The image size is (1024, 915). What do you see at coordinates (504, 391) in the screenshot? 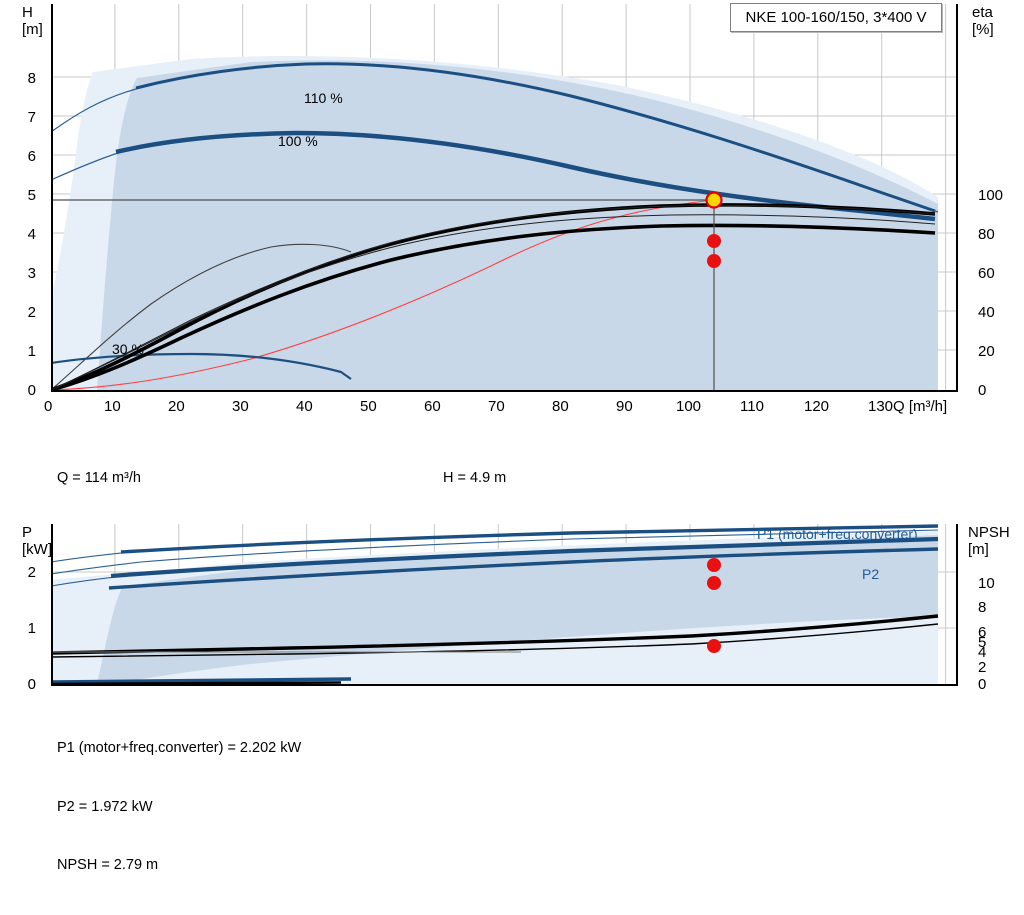
I see `top-x-axis` at bounding box center [504, 391].